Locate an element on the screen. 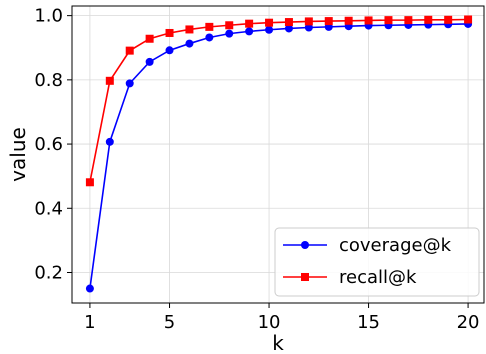 The height and width of the screenshot is (354, 486). y-tick-label: 0.8 is located at coordinates (48, 80).